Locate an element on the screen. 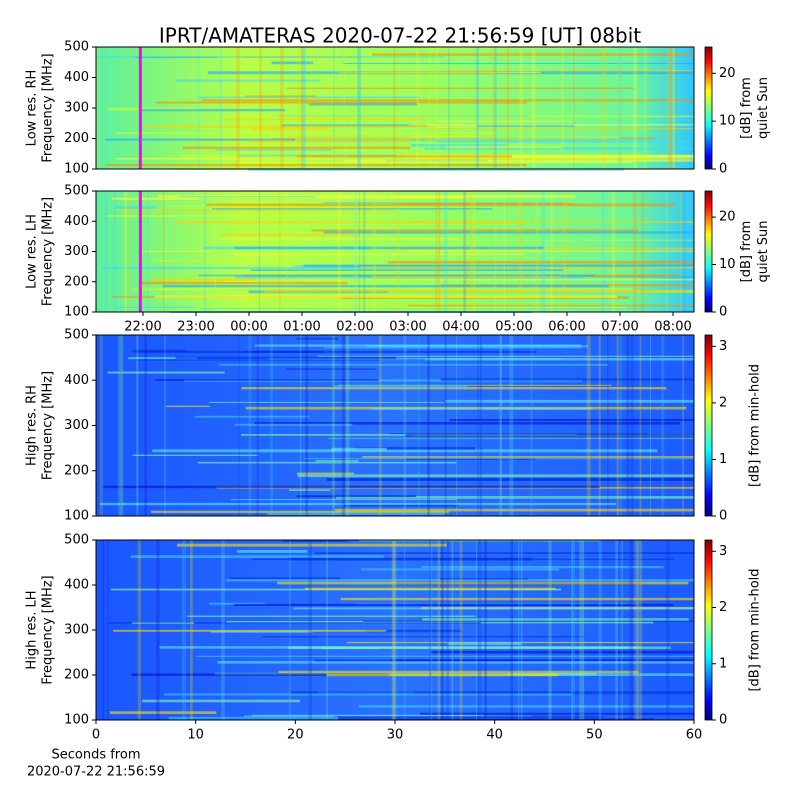  x-tick-label: 30 is located at coordinates (395, 735).